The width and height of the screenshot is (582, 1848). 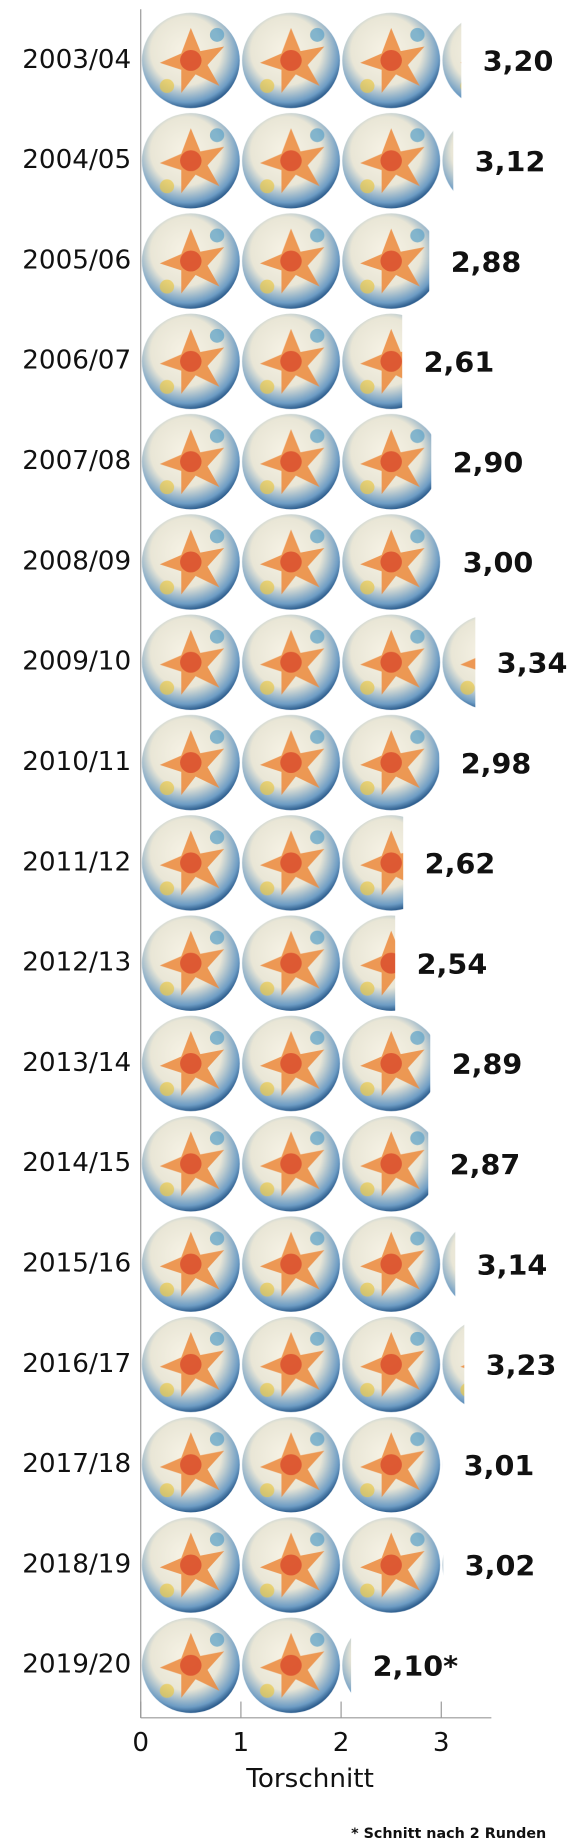 What do you see at coordinates (76, 963) in the screenshot?
I see `y-tick-label: 2012/13` at bounding box center [76, 963].